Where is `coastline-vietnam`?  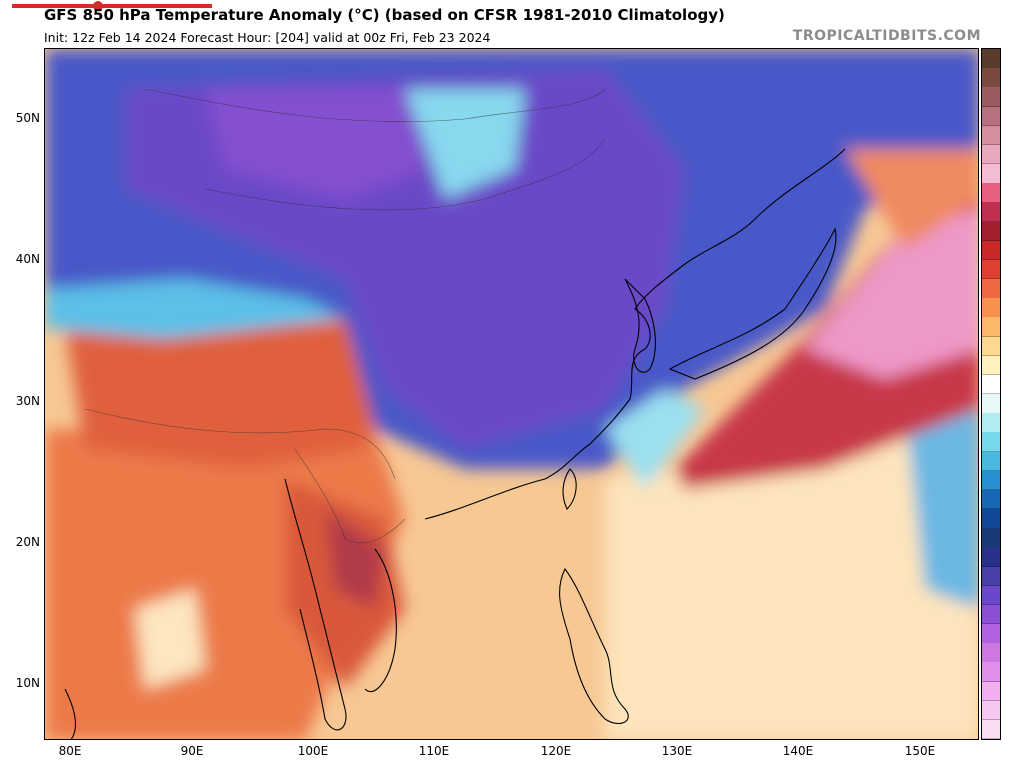
coastline-vietnam is located at coordinates (380, 620).